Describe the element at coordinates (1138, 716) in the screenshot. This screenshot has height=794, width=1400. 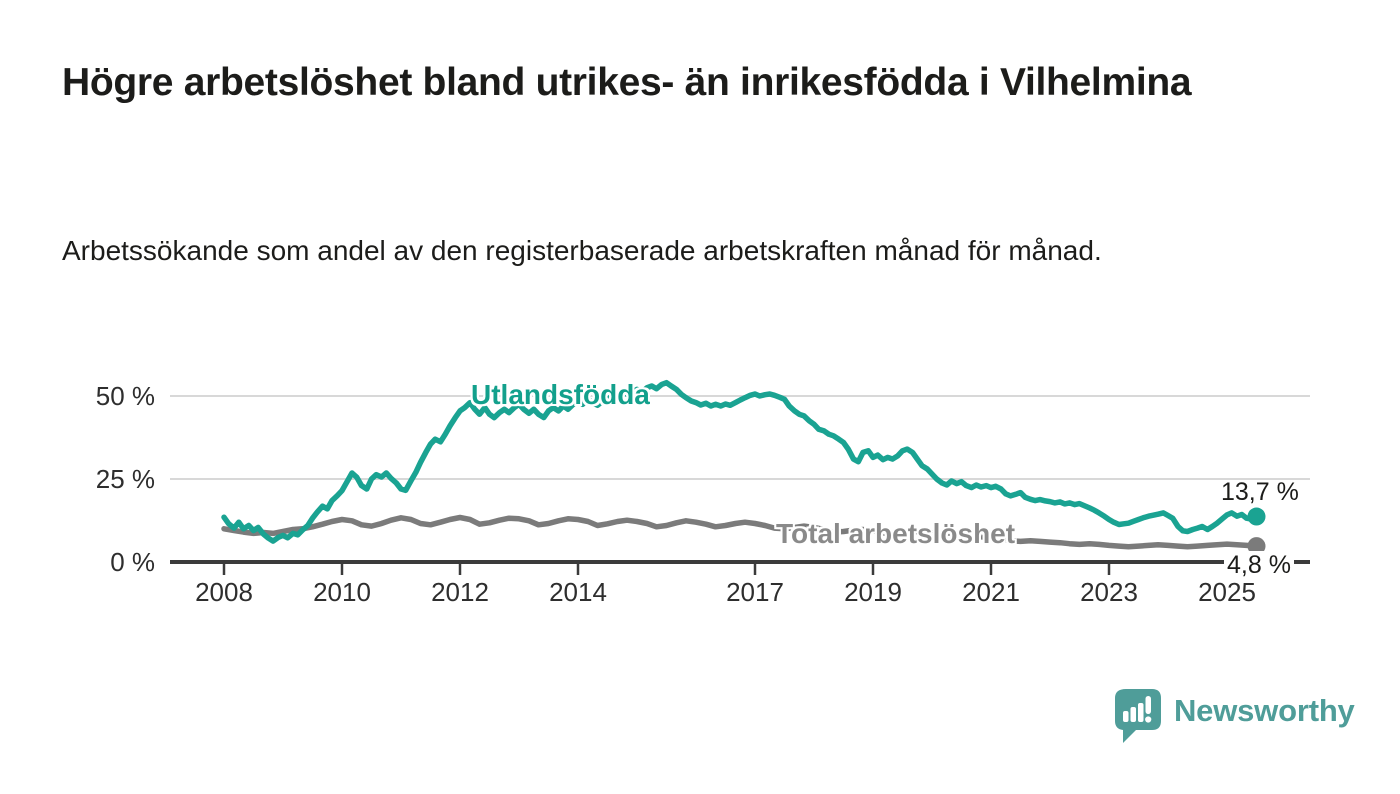
I see `newsworthy-bubble-chart-icon` at that location.